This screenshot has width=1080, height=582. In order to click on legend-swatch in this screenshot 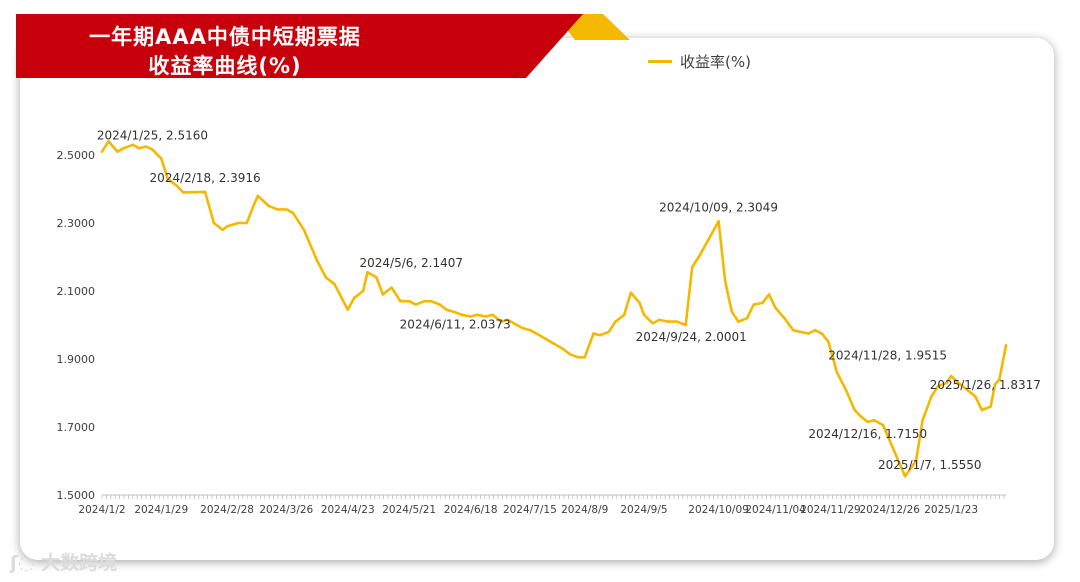, I will do `click(660, 61)`.